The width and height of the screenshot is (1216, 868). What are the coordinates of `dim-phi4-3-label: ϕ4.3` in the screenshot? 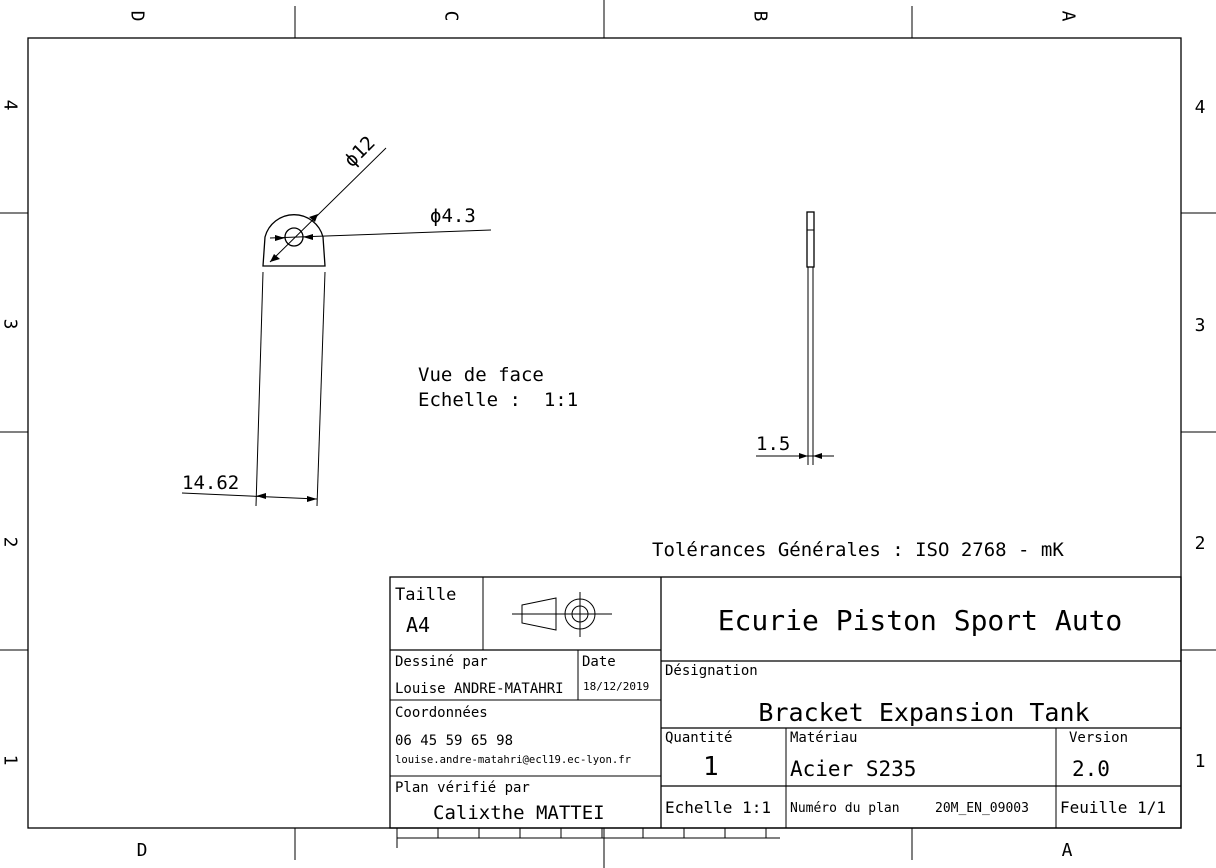 It's located at (453, 216).